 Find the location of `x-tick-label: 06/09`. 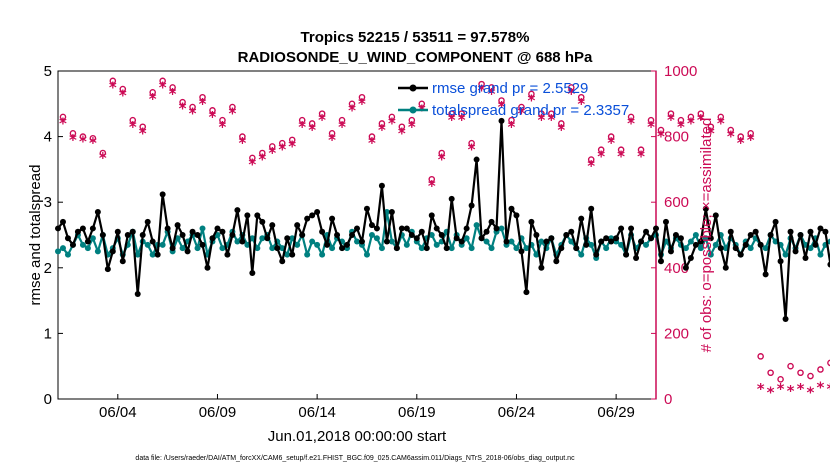

x-tick-label: 06/09 is located at coordinates (218, 412).